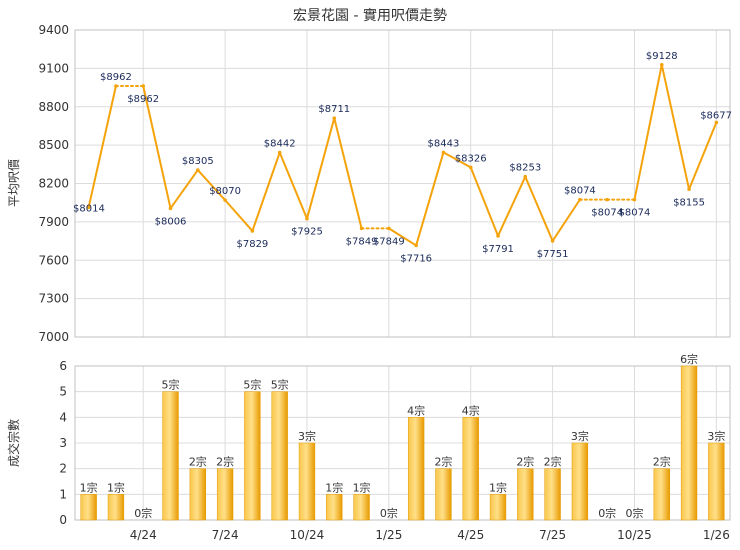 This screenshot has height=550, width=740. Describe the element at coordinates (14, 183) in the screenshot. I see `price-y-axis-label: 平均呎價` at that location.